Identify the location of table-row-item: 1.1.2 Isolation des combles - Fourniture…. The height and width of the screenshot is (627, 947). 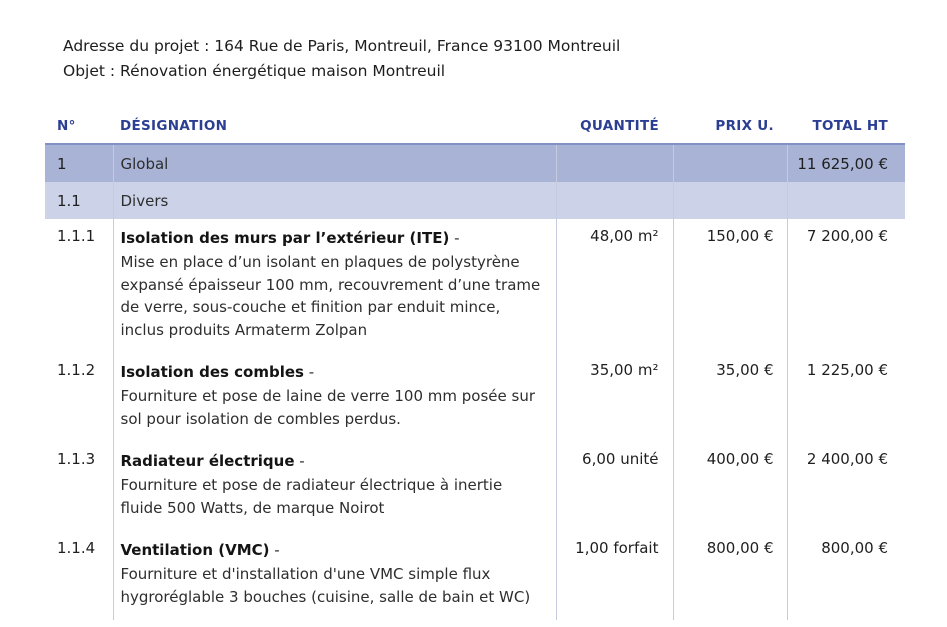
(475, 397).